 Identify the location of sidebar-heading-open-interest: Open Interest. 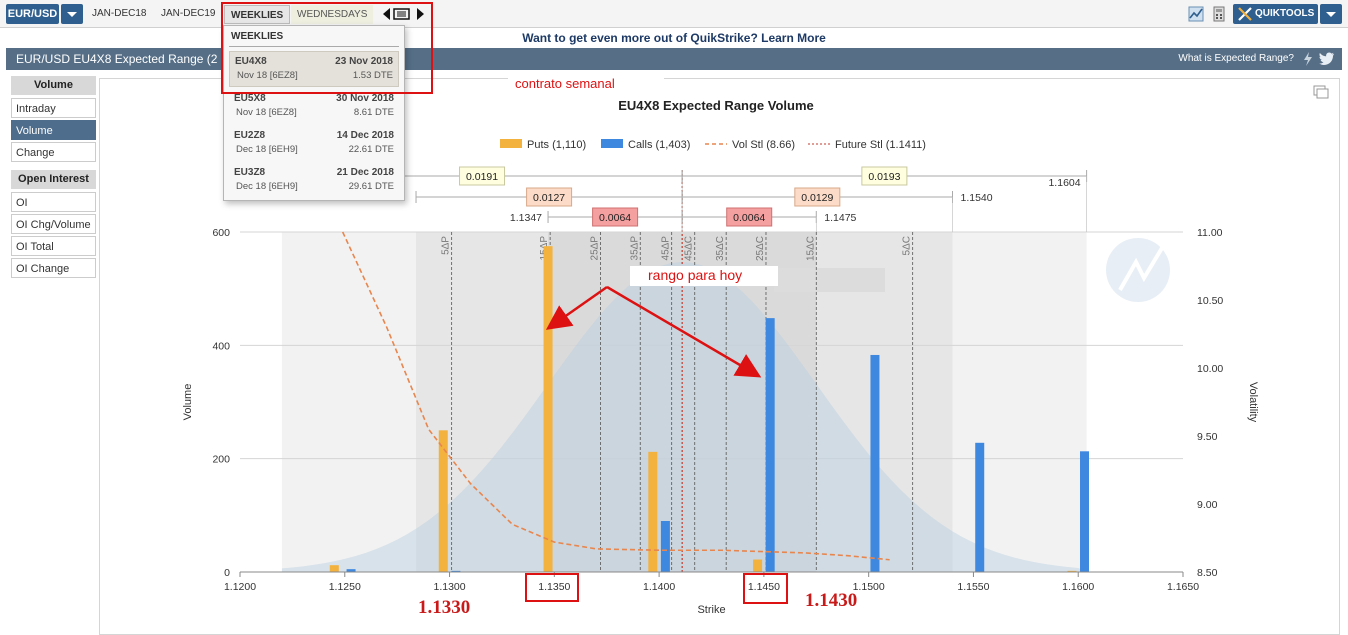
(53, 179).